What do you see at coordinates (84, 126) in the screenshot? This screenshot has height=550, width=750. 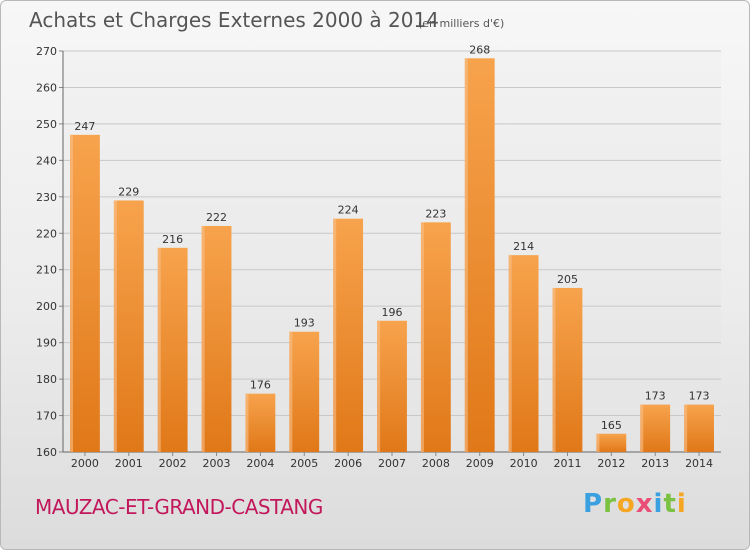 I see `data-label: 247` at bounding box center [84, 126].